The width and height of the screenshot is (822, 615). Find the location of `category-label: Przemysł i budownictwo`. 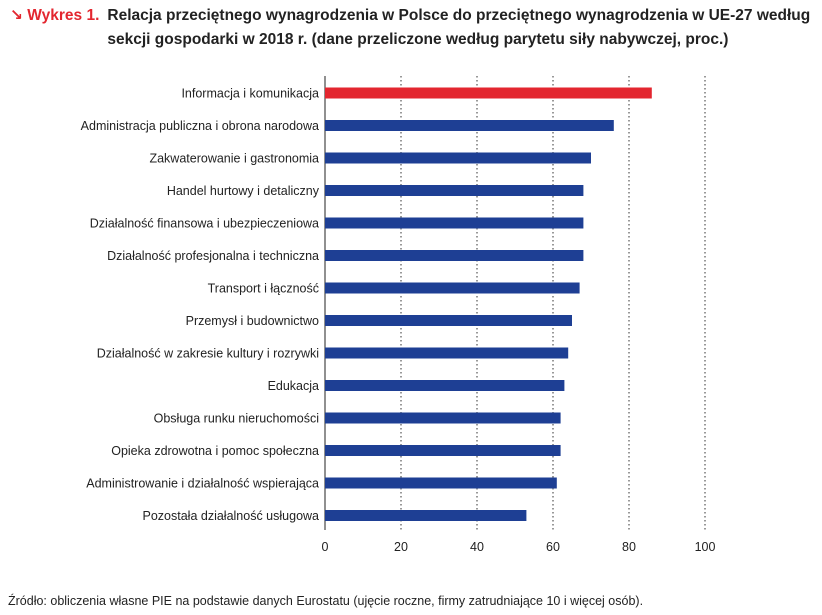

category-label: Przemysł i budownictwo is located at coordinates (252, 321).